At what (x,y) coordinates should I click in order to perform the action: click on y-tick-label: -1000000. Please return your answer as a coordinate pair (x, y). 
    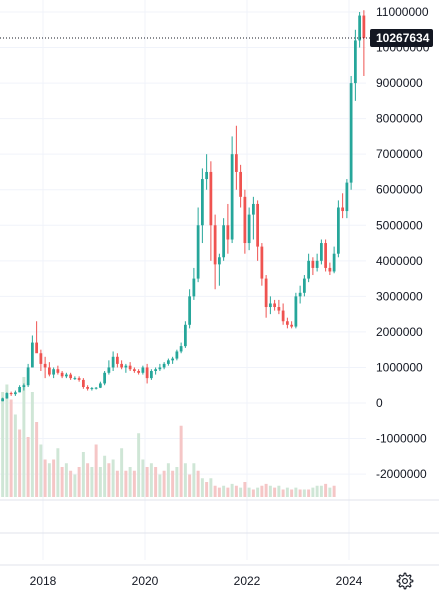
    Looking at the image, I should click on (401, 439).